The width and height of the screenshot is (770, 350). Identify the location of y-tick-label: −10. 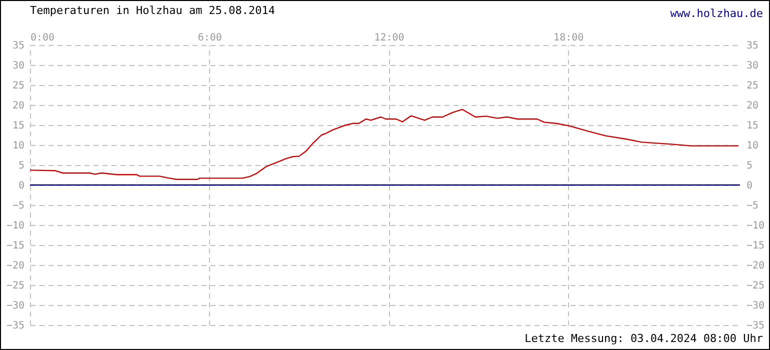
(15, 226).